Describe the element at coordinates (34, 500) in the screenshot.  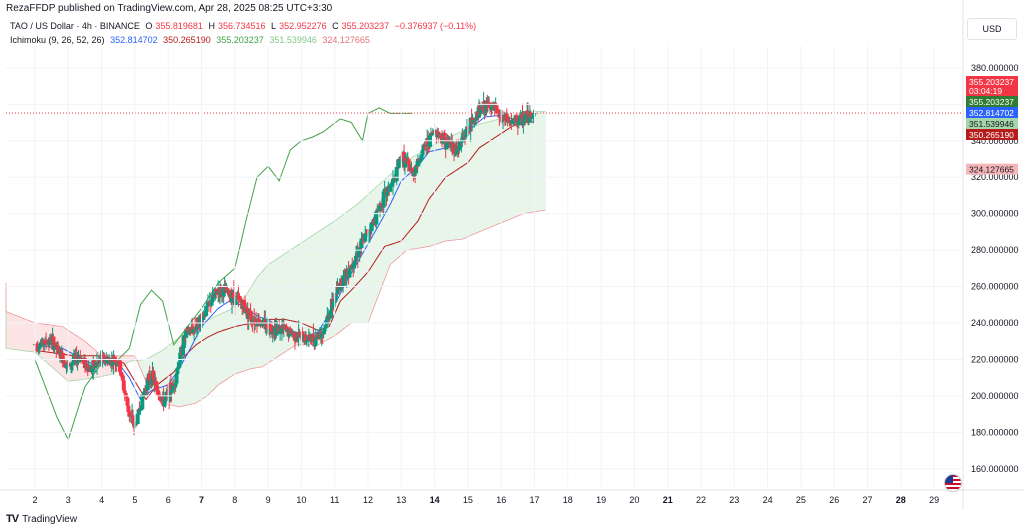
I see `x-tick-label: 2` at that location.